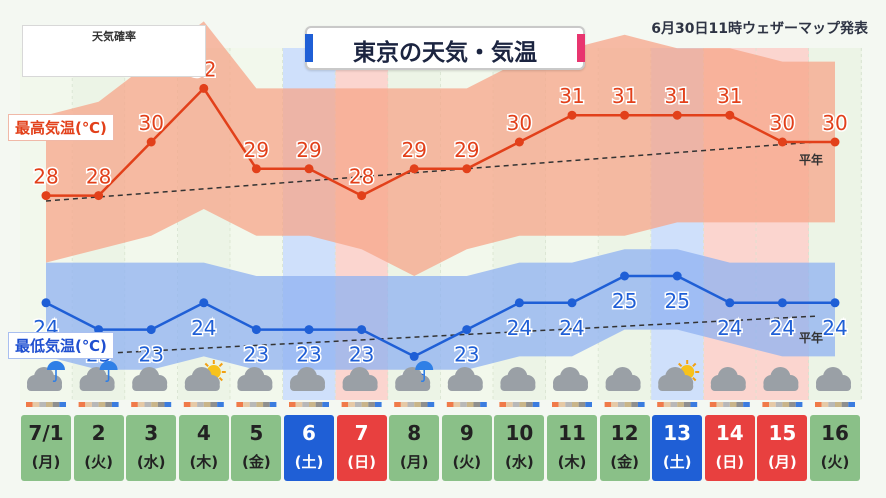  What do you see at coordinates (676, 301) in the screenshot?
I see `low-value-label-12: 25` at bounding box center [676, 301].